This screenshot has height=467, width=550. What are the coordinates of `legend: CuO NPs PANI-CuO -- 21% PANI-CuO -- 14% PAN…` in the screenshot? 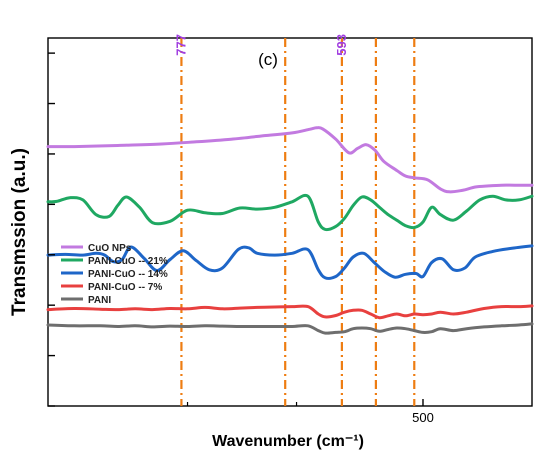 It's located at (114, 274).